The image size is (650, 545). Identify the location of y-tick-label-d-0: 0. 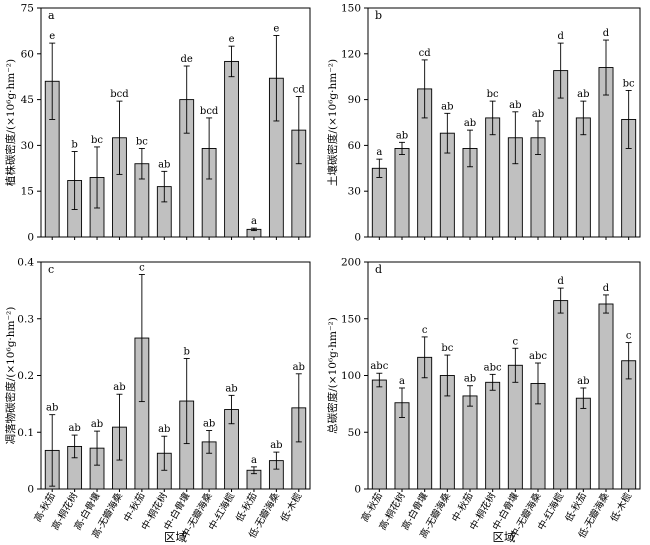
(357, 490).